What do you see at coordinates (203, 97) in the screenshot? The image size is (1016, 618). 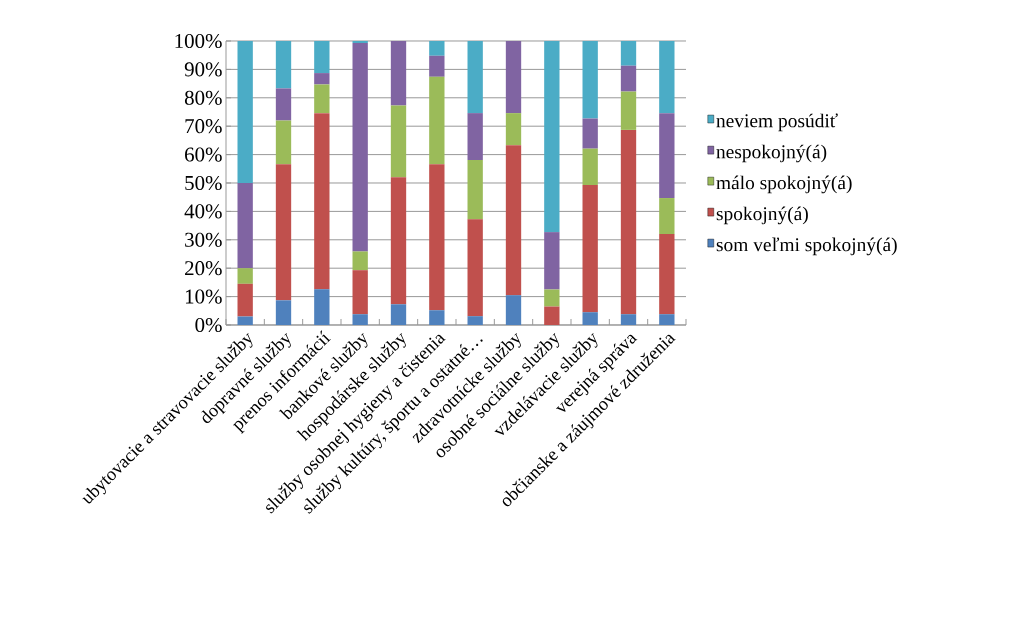 I see `y-tick-label: 80%` at bounding box center [203, 97].